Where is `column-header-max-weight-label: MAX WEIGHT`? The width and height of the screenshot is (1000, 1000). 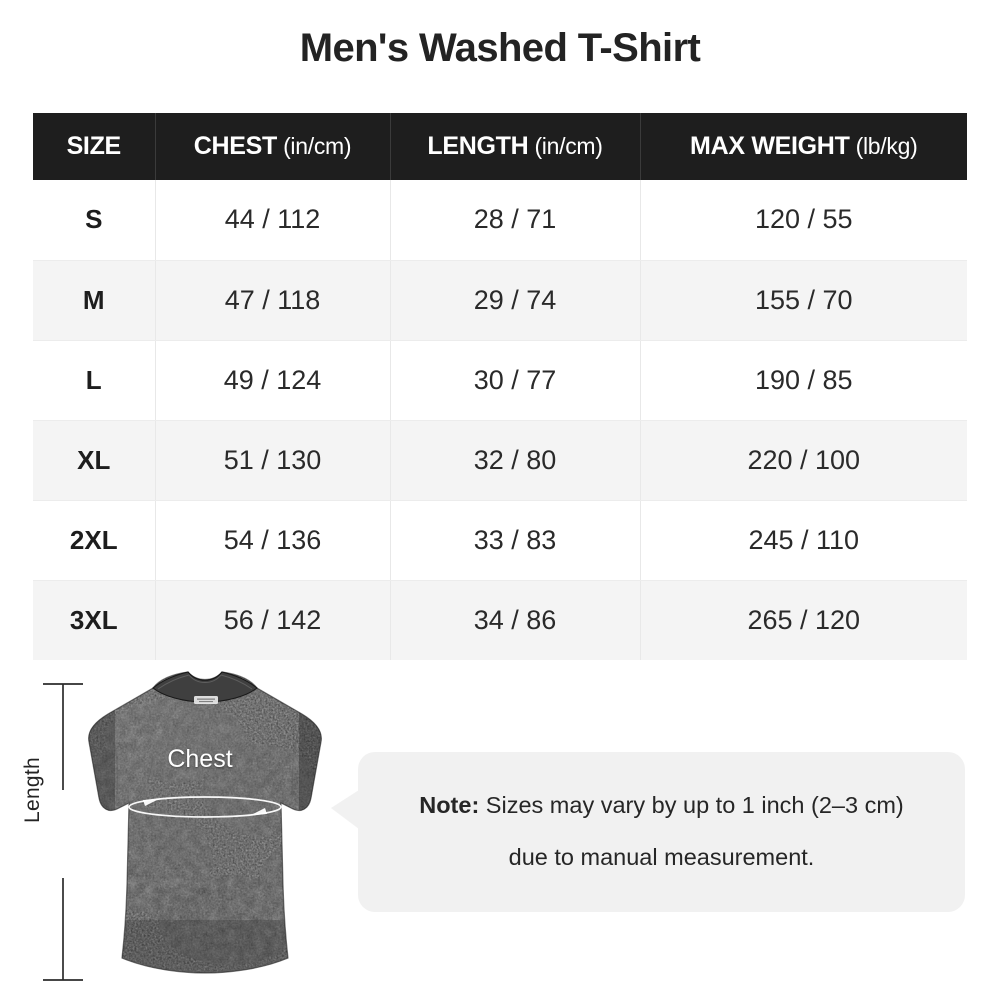 column-header-max-weight-label: MAX WEIGHT is located at coordinates (770, 146).